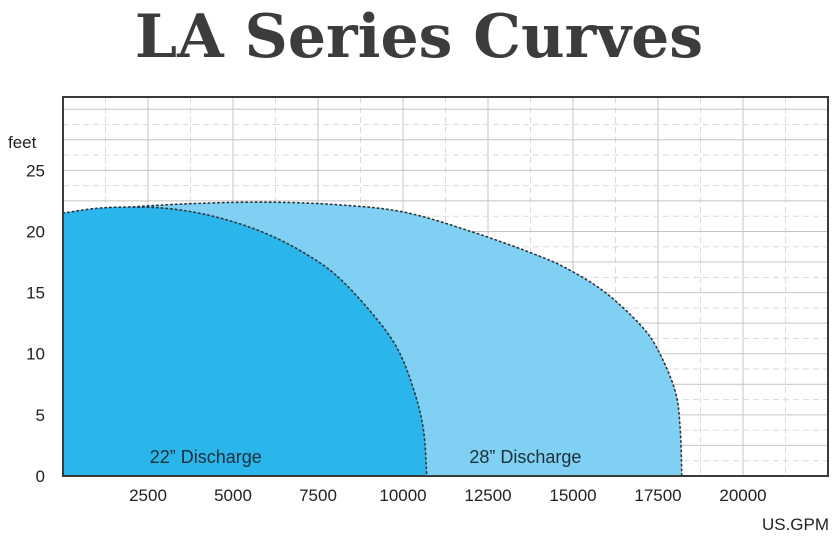 The width and height of the screenshot is (838, 540). What do you see at coordinates (572, 495) in the screenshot?
I see `x-tick-label: 15000` at bounding box center [572, 495].